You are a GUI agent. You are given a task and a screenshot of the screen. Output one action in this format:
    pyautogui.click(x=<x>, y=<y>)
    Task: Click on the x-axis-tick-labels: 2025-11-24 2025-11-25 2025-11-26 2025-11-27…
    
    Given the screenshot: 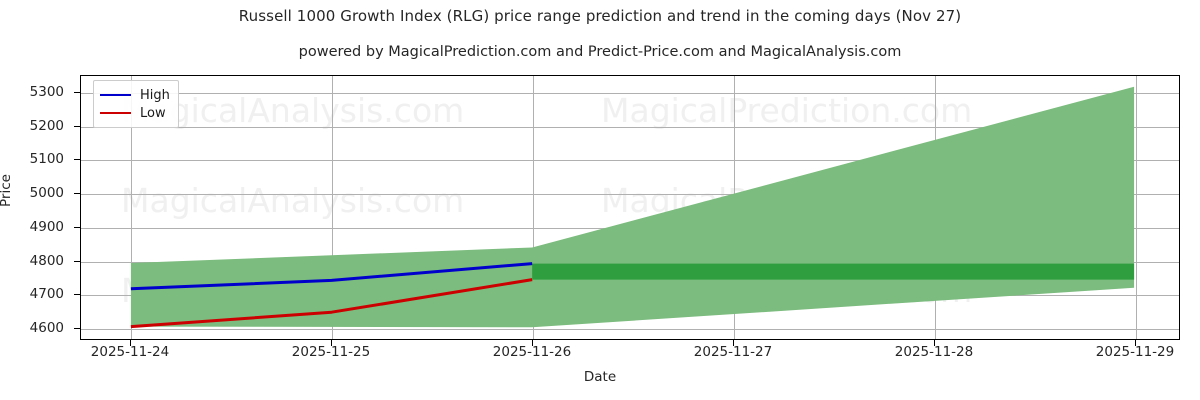 What is the action you would take?
    pyautogui.click(x=600, y=355)
    